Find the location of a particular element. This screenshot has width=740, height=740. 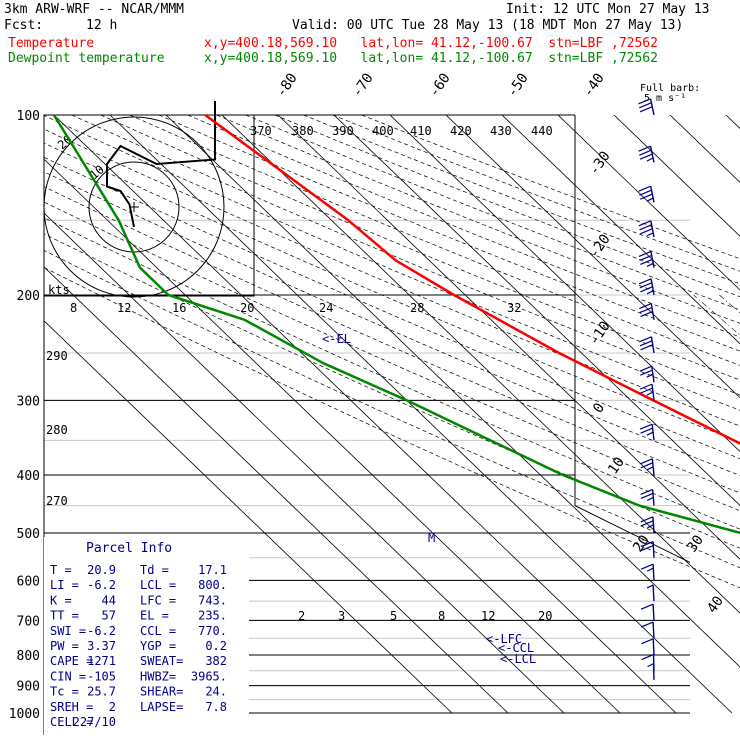

parcel-info-key: PW = is located at coordinates (64, 646).